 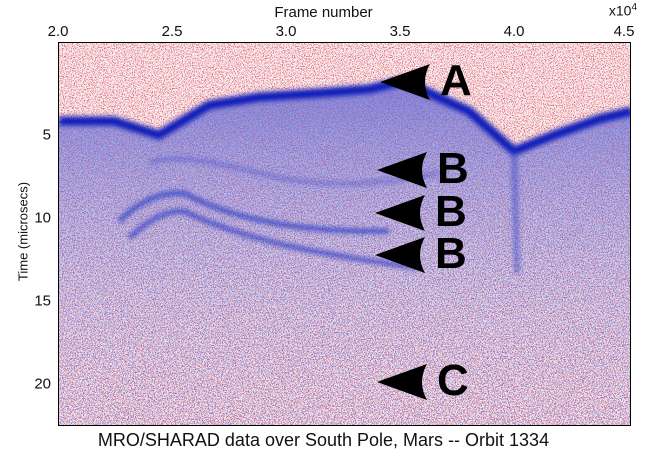 I want to click on top-tick-label: 3.0, so click(x=286, y=31).